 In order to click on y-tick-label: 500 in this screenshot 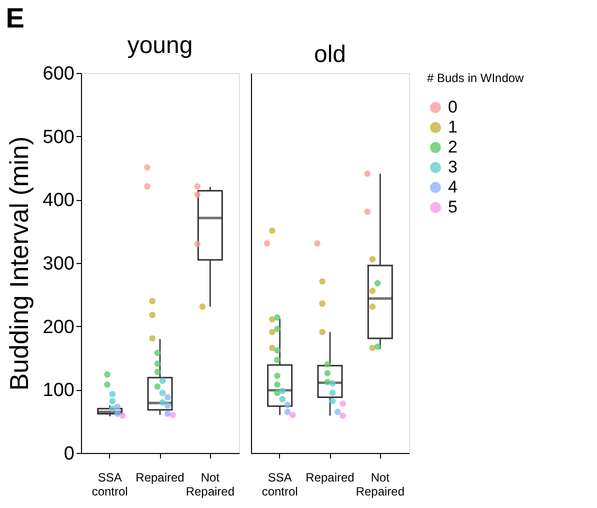, I will do `click(58, 137)`.